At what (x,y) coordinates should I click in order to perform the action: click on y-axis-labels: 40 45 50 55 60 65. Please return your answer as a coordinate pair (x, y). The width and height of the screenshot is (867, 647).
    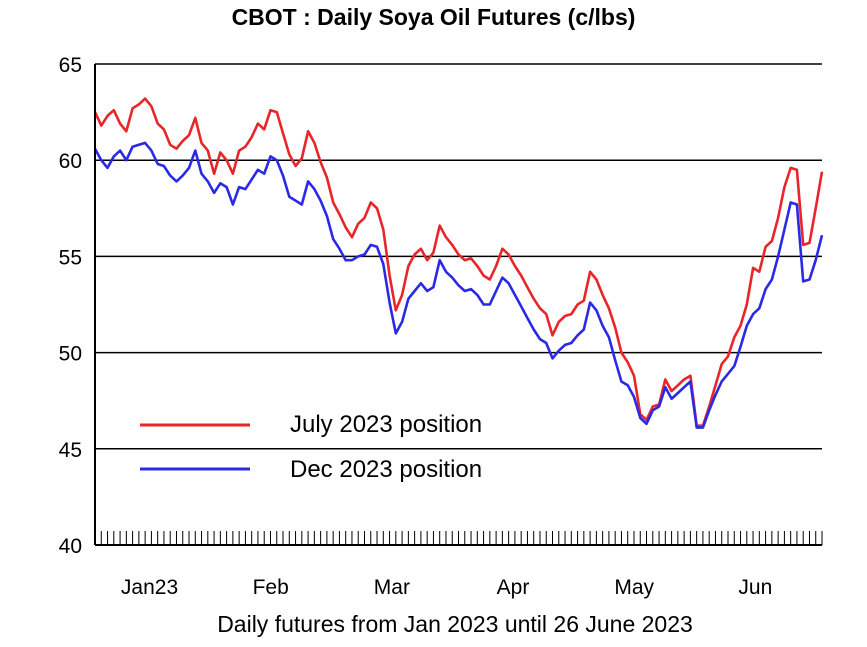
    Looking at the image, I should click on (70, 306).